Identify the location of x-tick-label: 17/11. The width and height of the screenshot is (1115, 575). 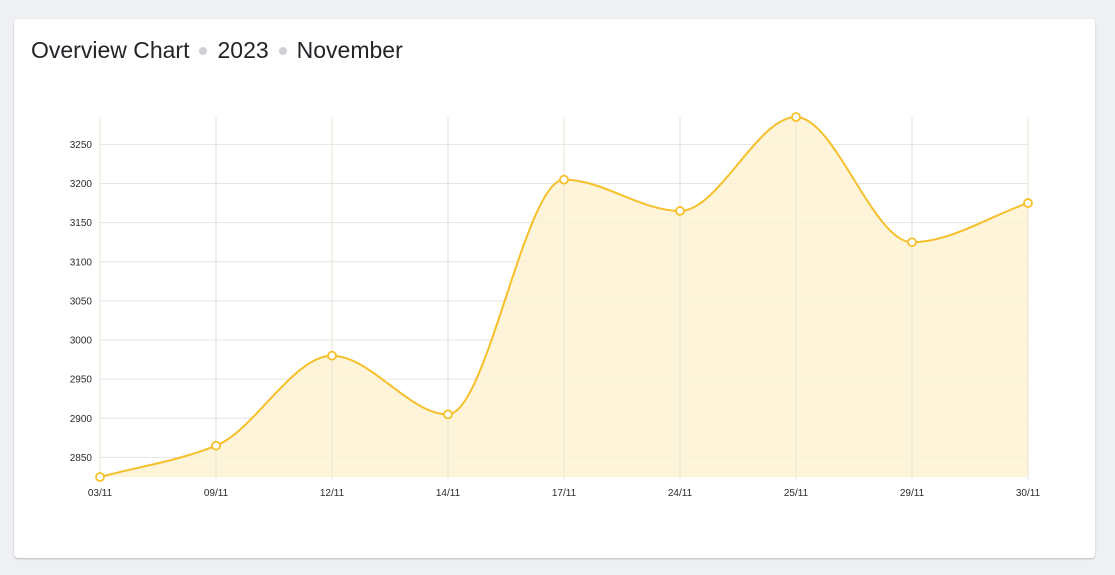
(564, 493).